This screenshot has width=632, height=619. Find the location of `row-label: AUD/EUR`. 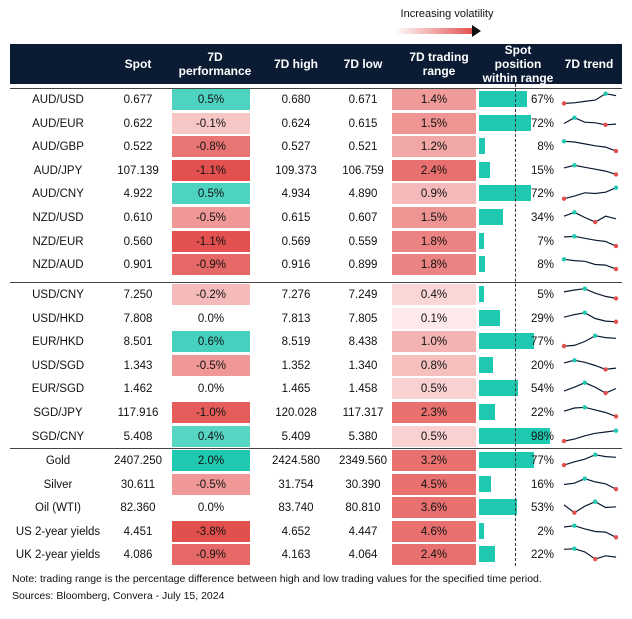

row-label: AUD/EUR is located at coordinates (58, 123).